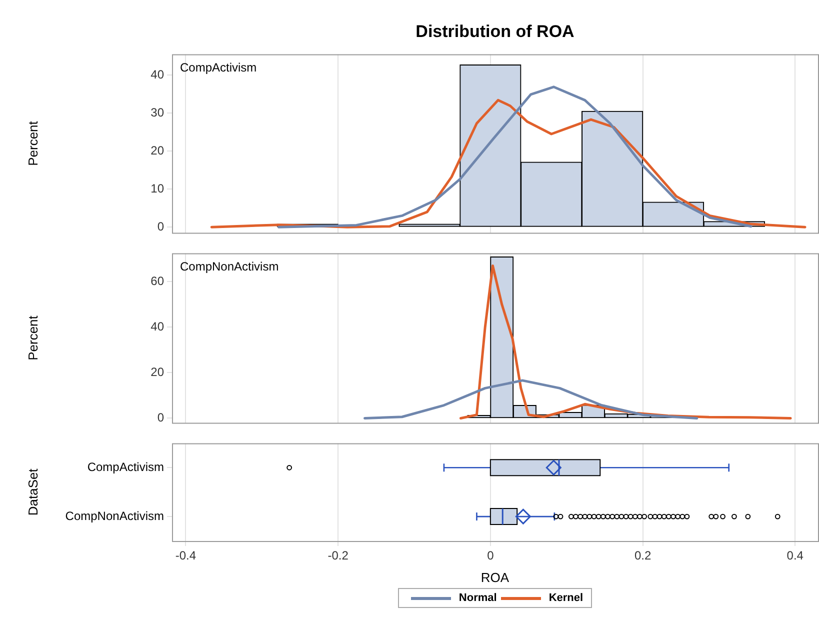  Describe the element at coordinates (157, 188) in the screenshot. I see `y-tick-label: 10` at that location.